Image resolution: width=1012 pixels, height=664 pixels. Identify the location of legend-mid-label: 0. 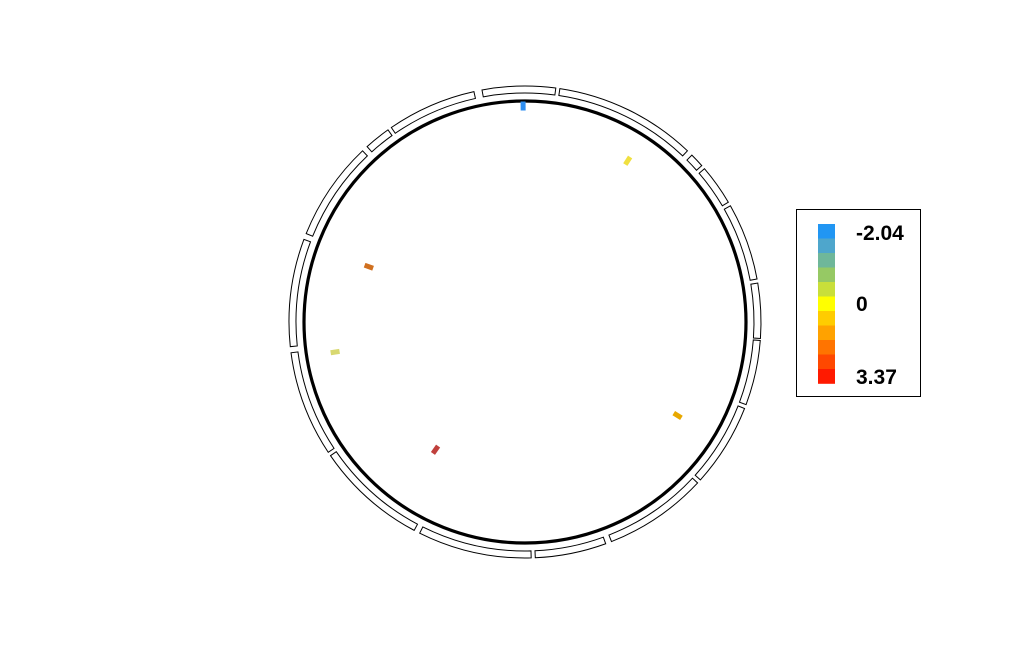
(862, 304).